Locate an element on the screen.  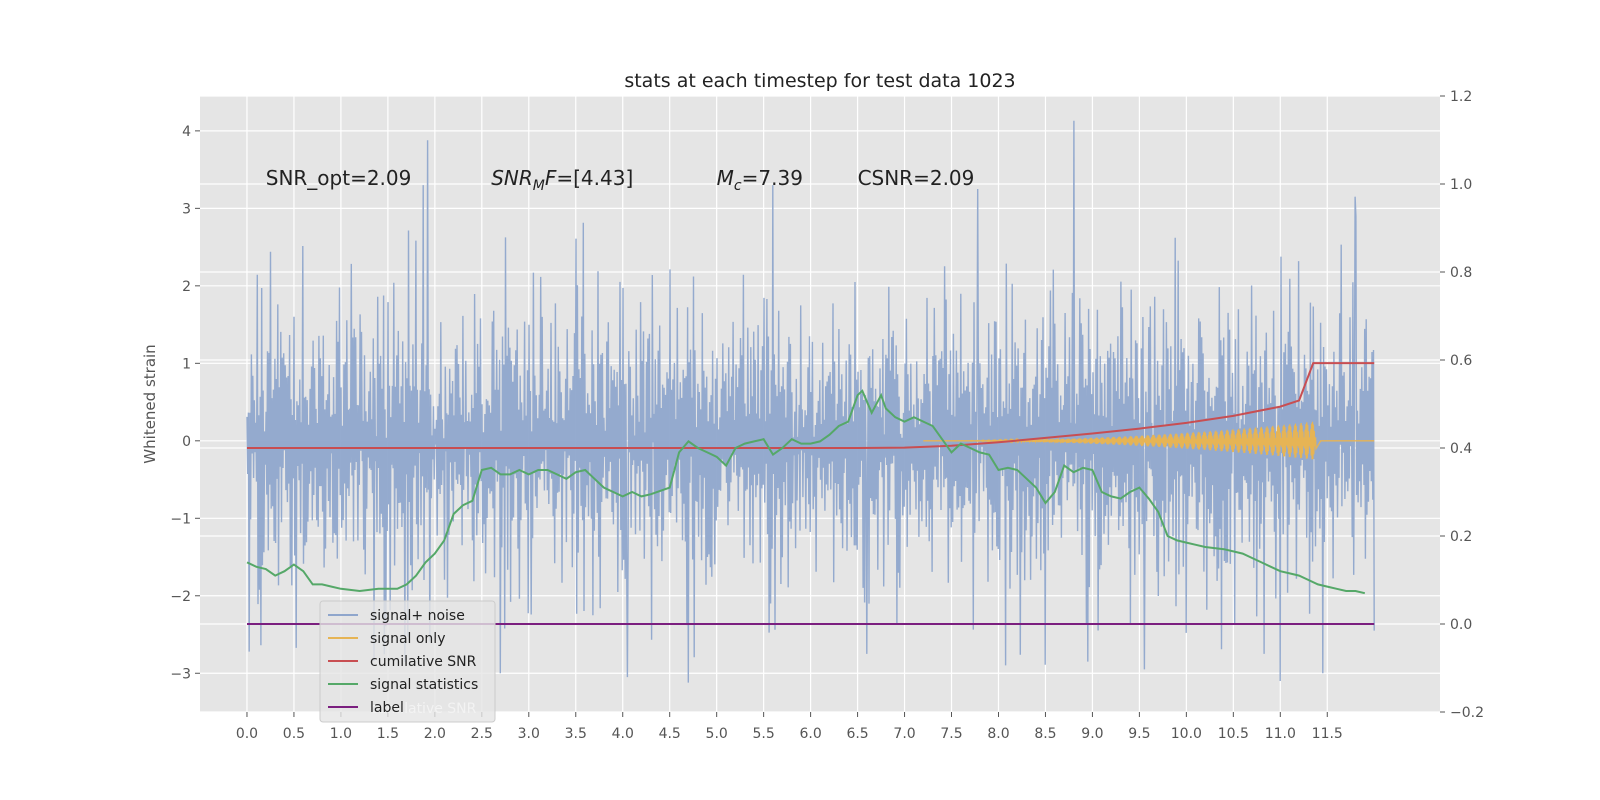
y2-tick-label: 1.0 is located at coordinates (1461, 185).